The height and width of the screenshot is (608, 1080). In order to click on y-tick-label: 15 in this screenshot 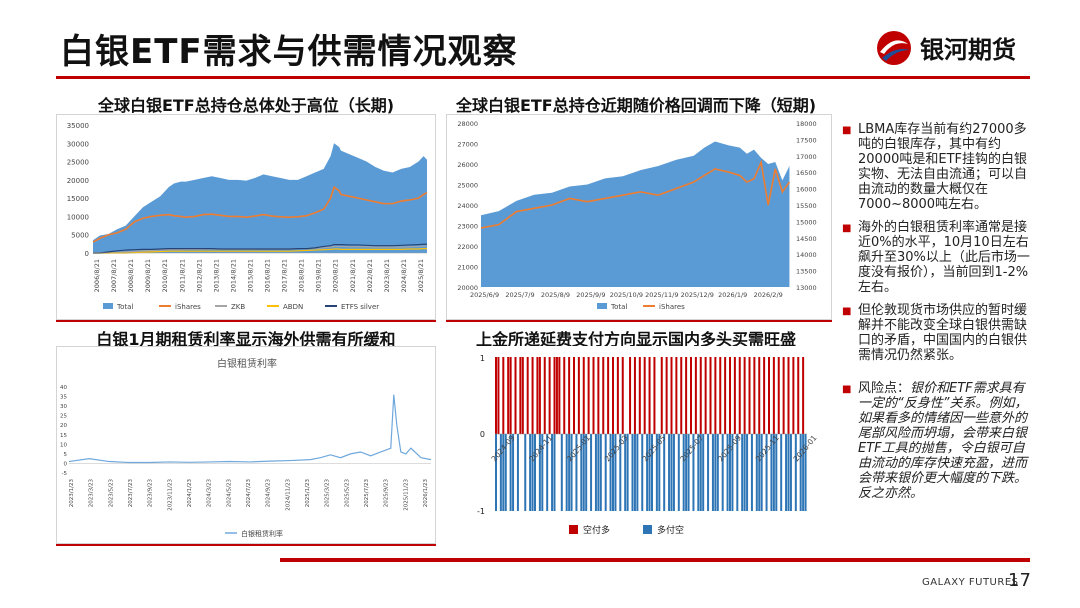, I will do `click(63, 436)`.